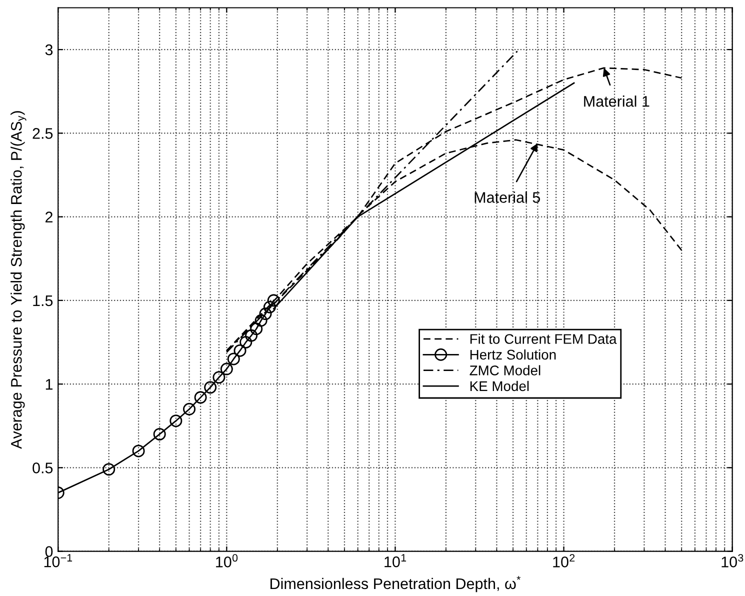  What do you see at coordinates (505, 370) in the screenshot?
I see `legend-label: ZMC Model` at bounding box center [505, 370].